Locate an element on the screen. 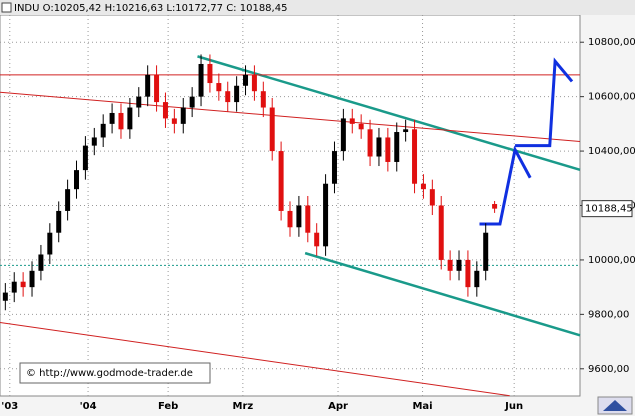 This screenshot has width=635, height=416. y-tick-label: 10600,00 is located at coordinates (611, 97).